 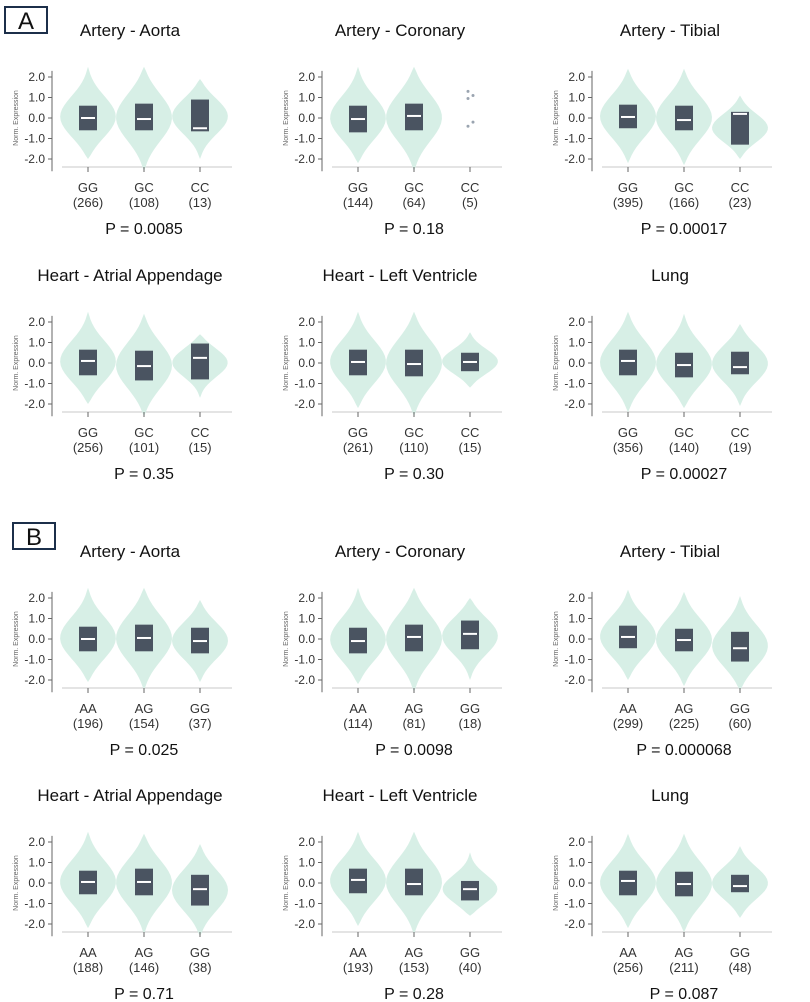 What do you see at coordinates (414, 750) in the screenshot?
I see `p-value: P = 0.0098` at bounding box center [414, 750].